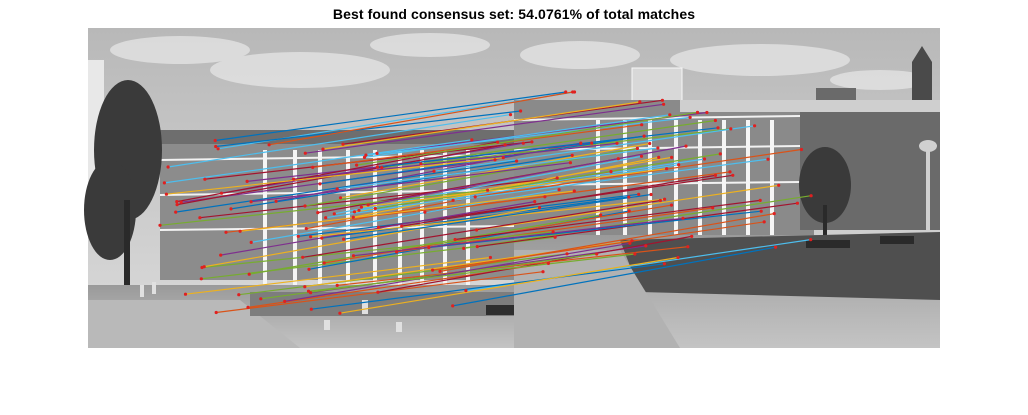  What do you see at coordinates (780, 266) in the screenshot?
I see `right-photo-lawn` at bounding box center [780, 266].